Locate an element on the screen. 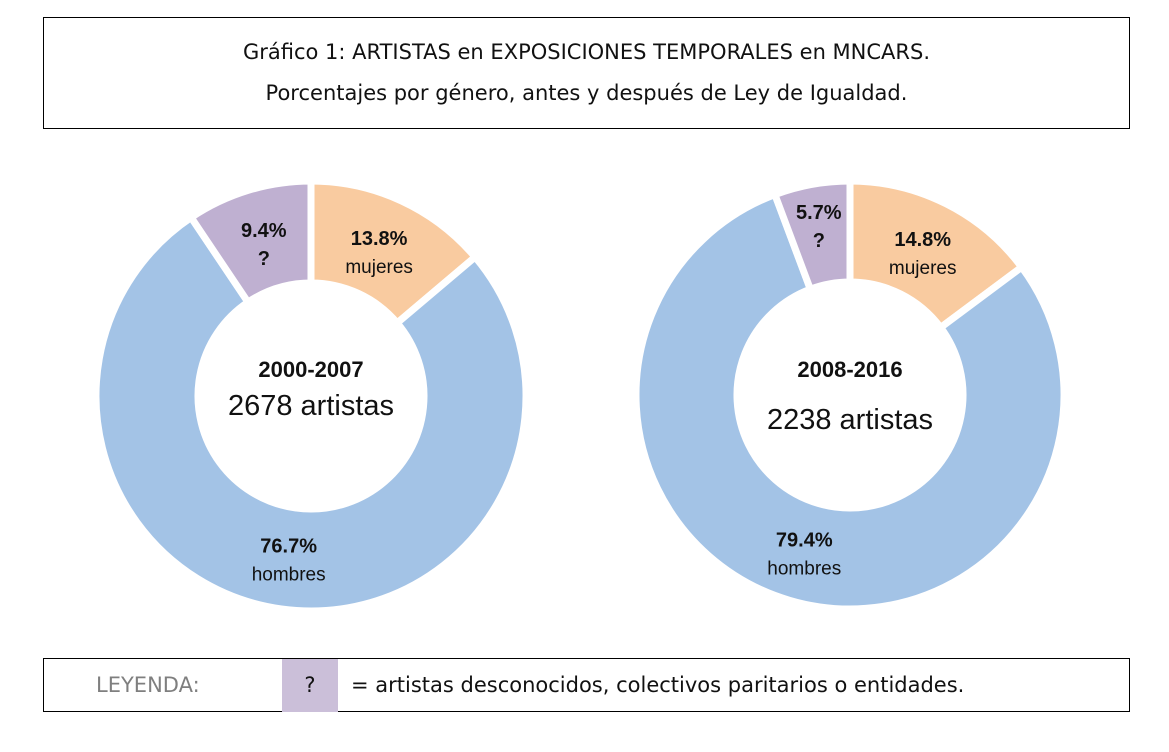 Image resolution: width=1169 pixels, height=752 pixels. donut-total-label: 2678 artistas is located at coordinates (311, 406).